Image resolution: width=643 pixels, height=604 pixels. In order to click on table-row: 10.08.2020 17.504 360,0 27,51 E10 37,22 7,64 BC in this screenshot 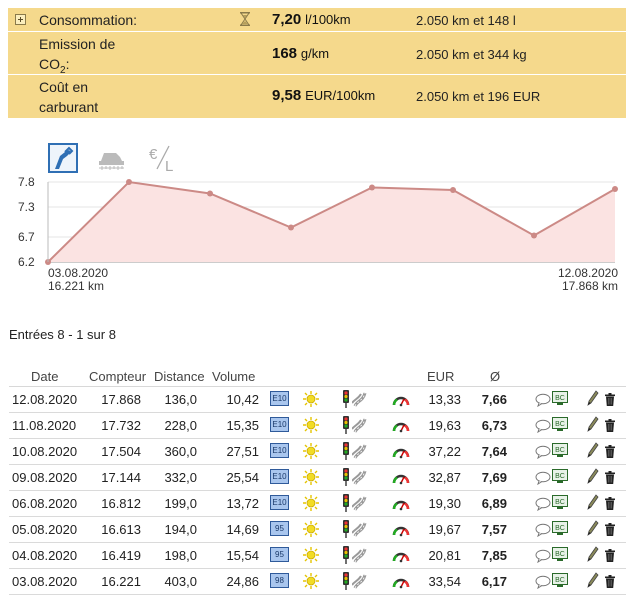, I will do `click(317, 452)`.